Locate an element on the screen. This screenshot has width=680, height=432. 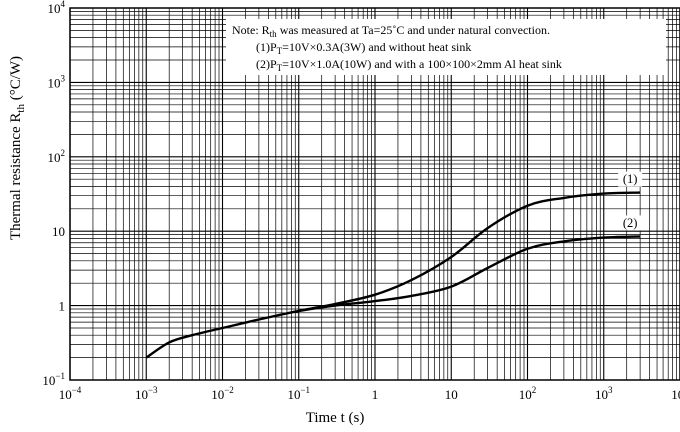
x-tick-label: 10⁻³ is located at coordinates (146, 393).